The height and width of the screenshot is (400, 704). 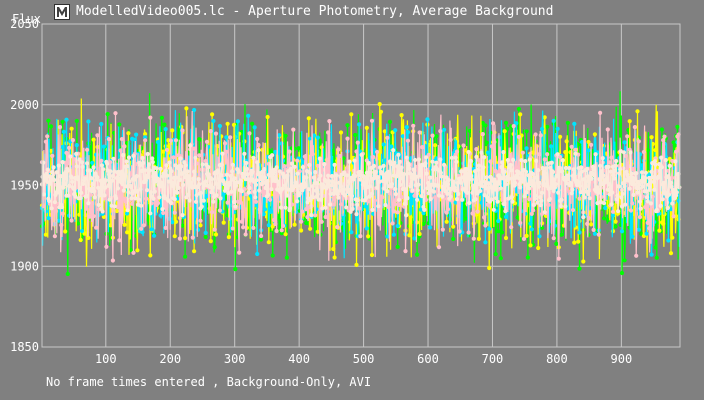 What do you see at coordinates (62, 12) in the screenshot?
I see `lightcurve-app-icon` at bounding box center [62, 12].